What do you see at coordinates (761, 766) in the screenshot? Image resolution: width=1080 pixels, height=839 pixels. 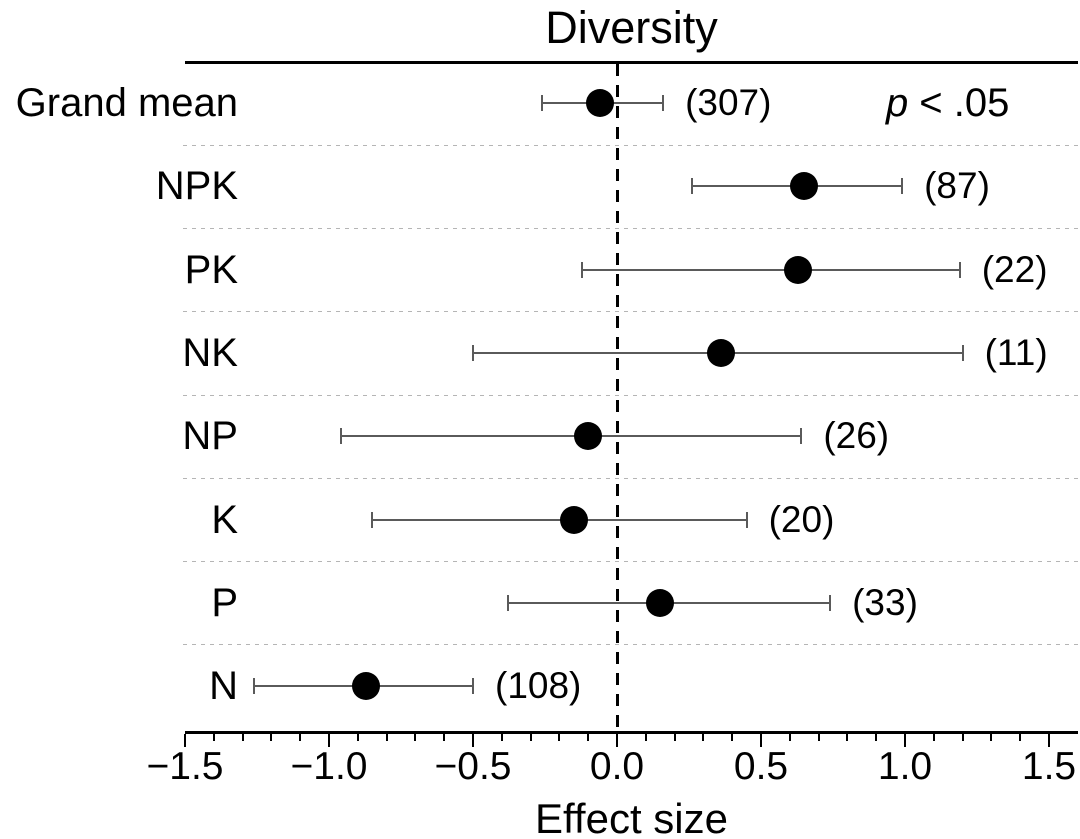 I see `x-axis-tick-label: 0.5` at bounding box center [761, 766].